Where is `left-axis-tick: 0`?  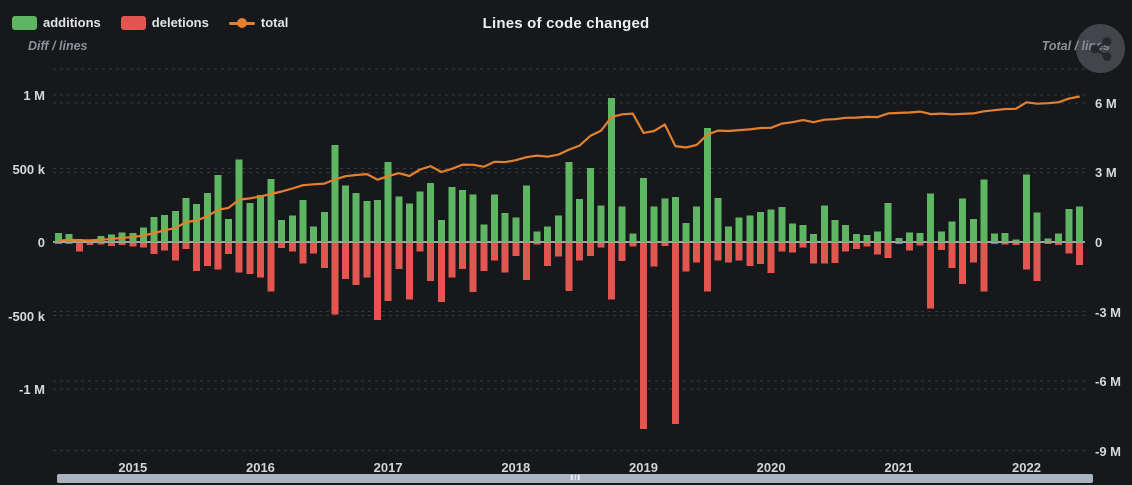 left-axis-tick: 0 is located at coordinates (41, 242).